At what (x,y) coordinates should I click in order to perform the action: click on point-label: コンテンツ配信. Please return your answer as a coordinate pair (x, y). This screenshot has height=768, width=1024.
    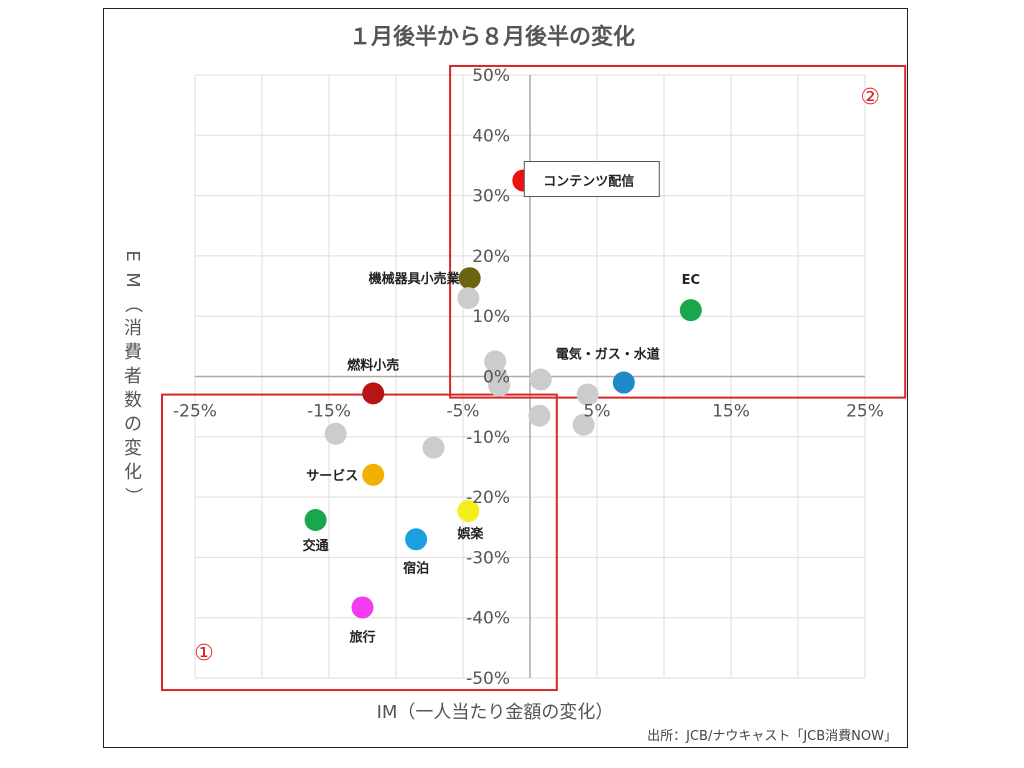
    Looking at the image, I should click on (588, 182).